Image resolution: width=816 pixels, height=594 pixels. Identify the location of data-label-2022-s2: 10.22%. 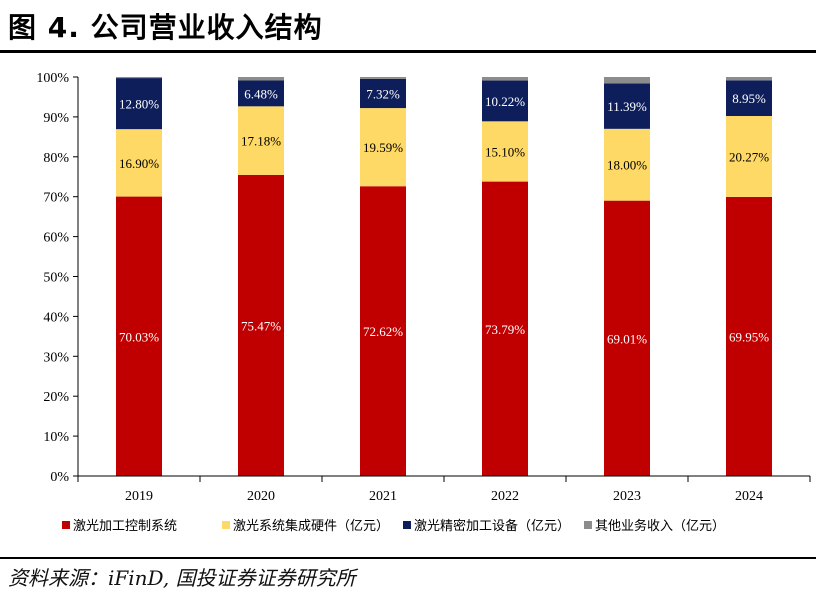
(505, 101).